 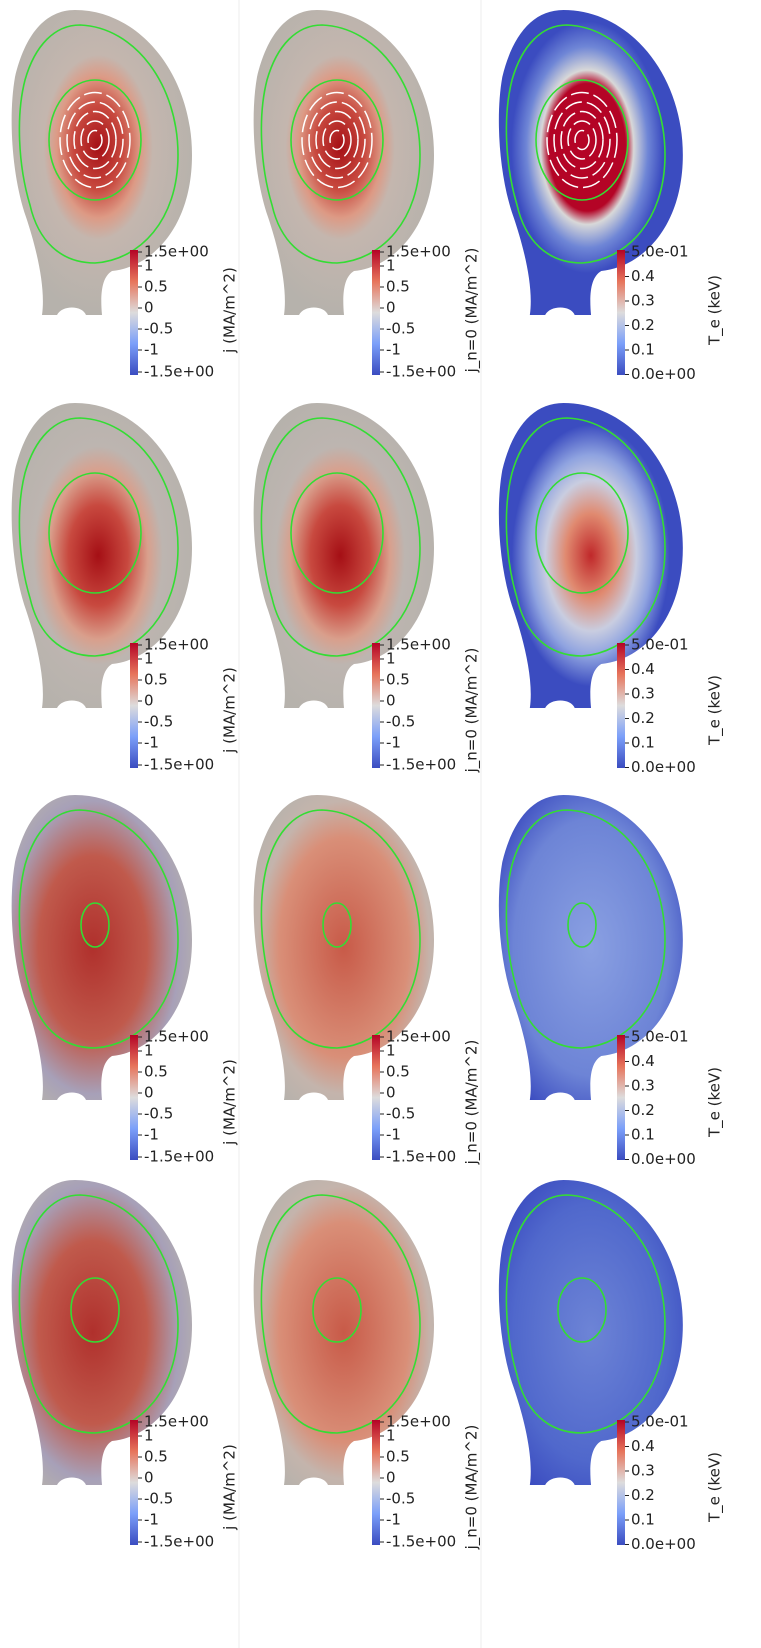 I want to click on colorbar: 5.0e-01 0.4 0.3 0.2 0.1 0.0e+00, so click(x=656, y=1483).